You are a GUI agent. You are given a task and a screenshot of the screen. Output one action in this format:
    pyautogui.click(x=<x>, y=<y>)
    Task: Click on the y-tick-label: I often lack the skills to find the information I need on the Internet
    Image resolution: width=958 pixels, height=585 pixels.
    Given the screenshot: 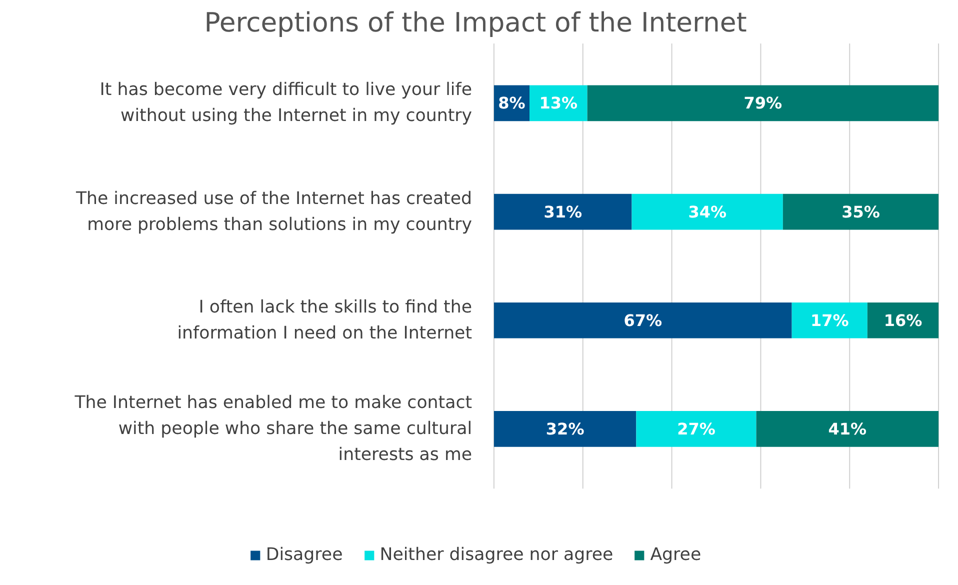 What is the action you would take?
    pyautogui.click(x=324, y=320)
    